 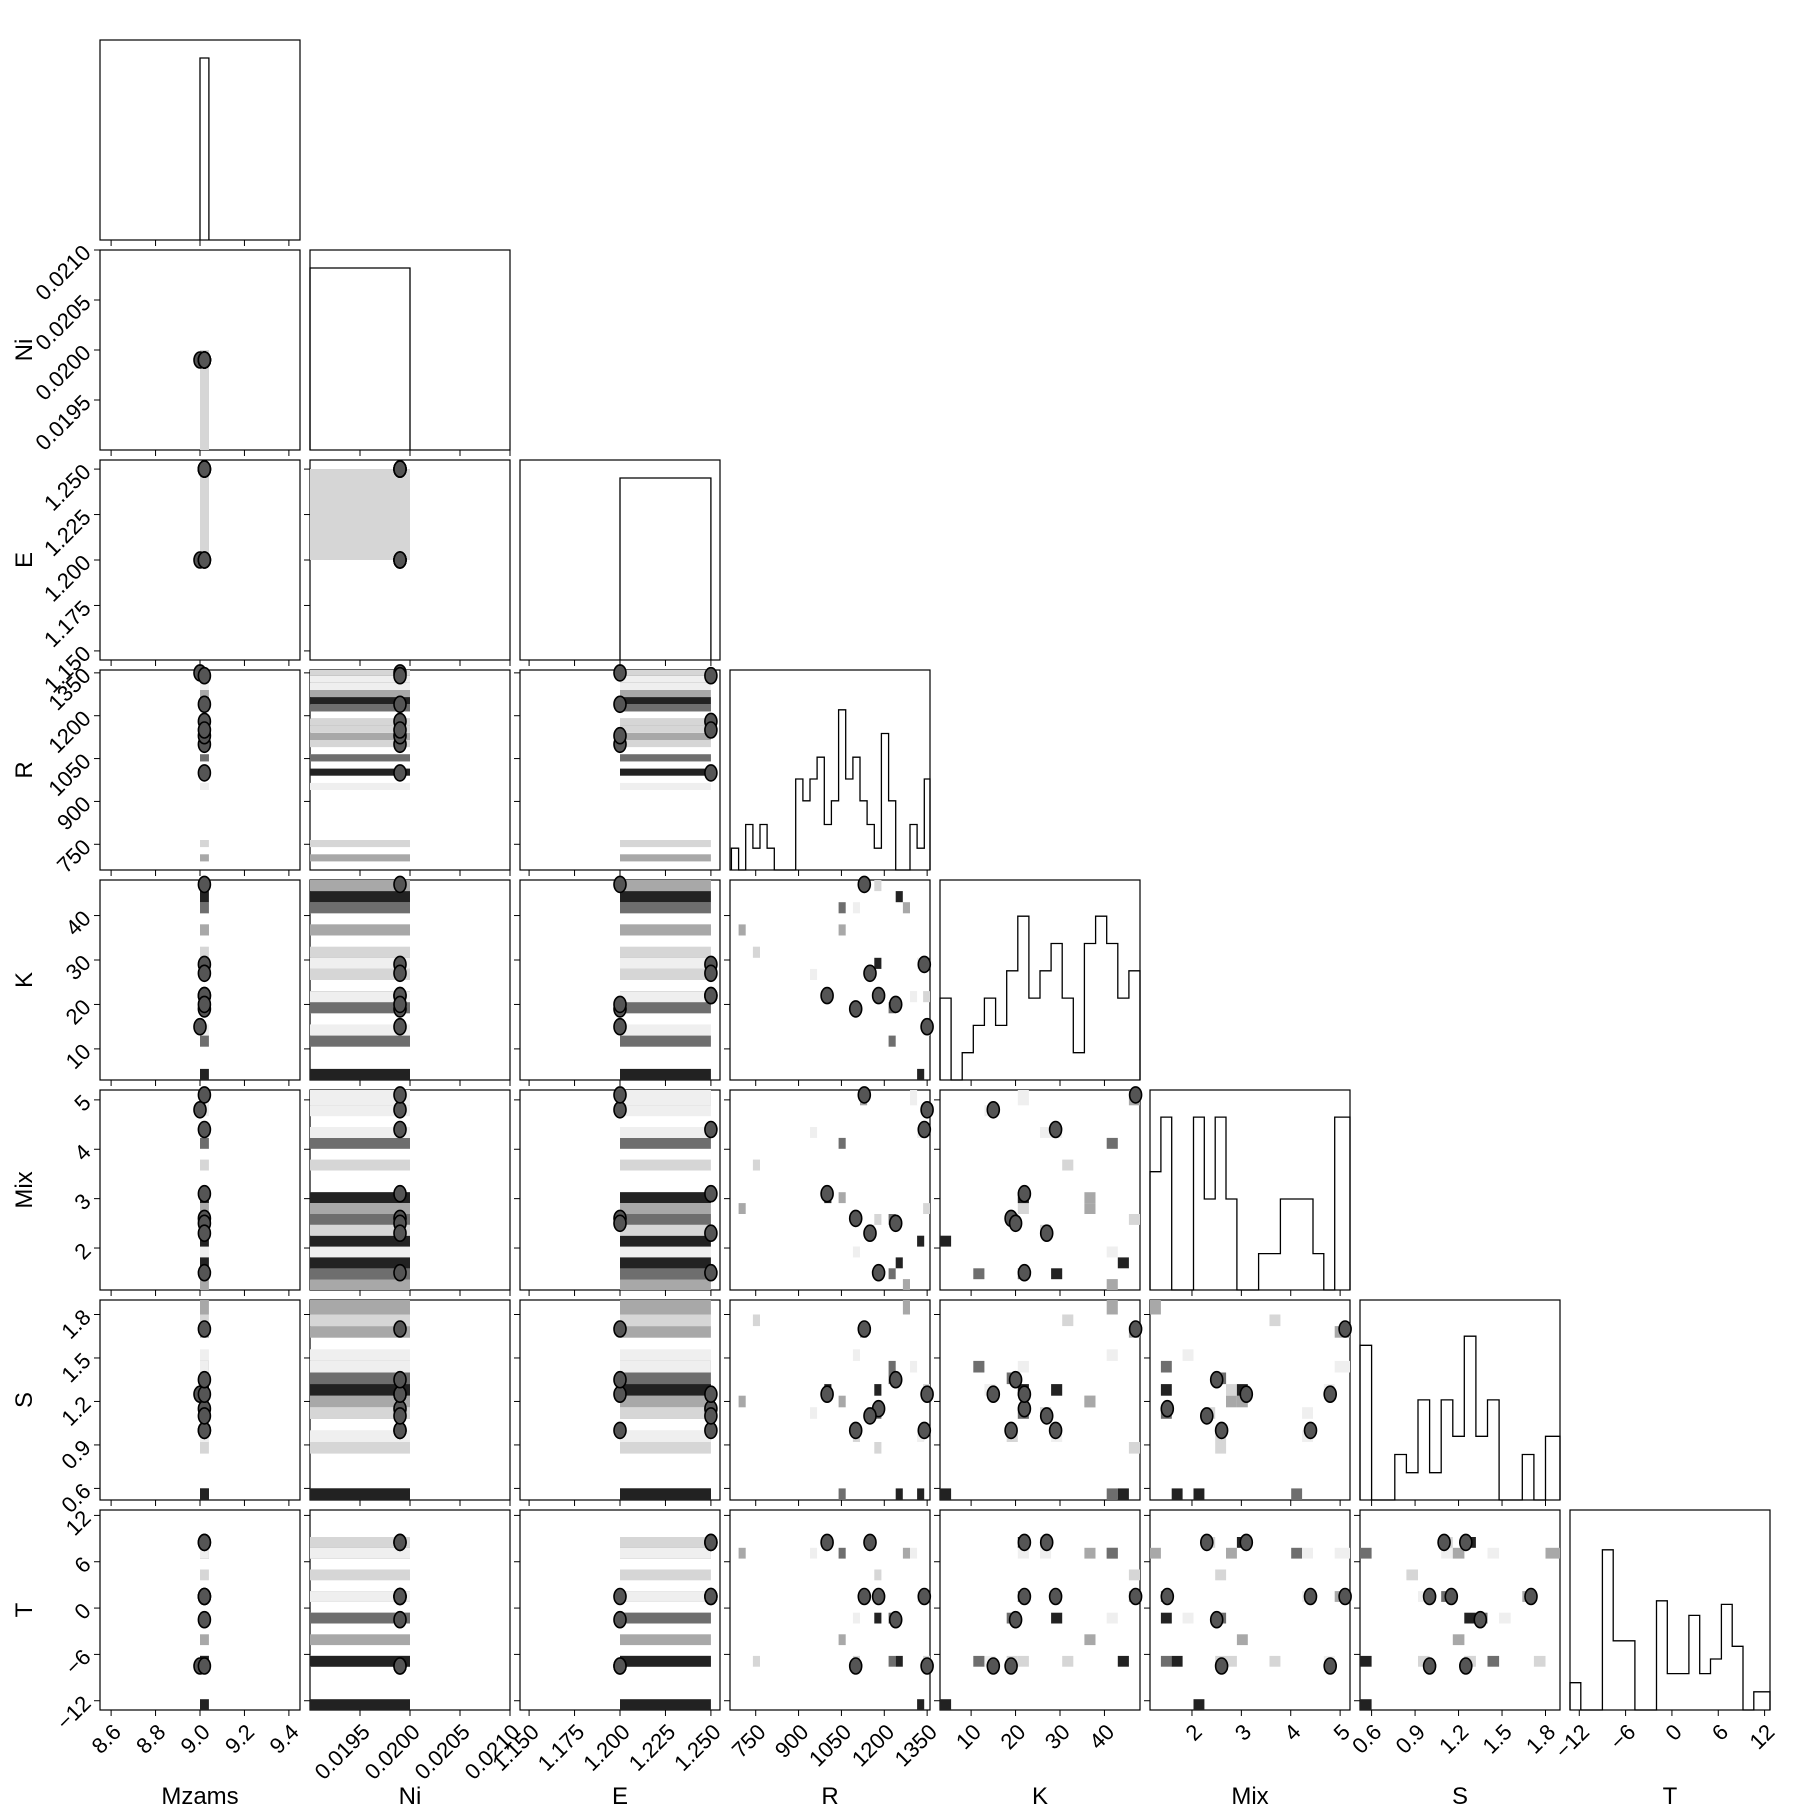 What do you see at coordinates (400, 884) in the screenshot?
I see `contour-Ni-K` at bounding box center [400, 884].